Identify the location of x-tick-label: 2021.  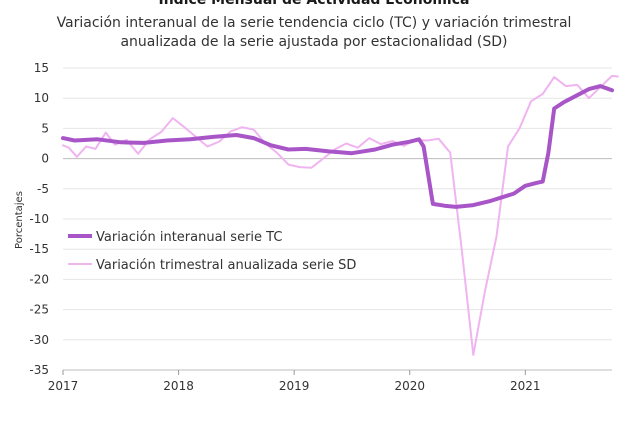
(525, 386).